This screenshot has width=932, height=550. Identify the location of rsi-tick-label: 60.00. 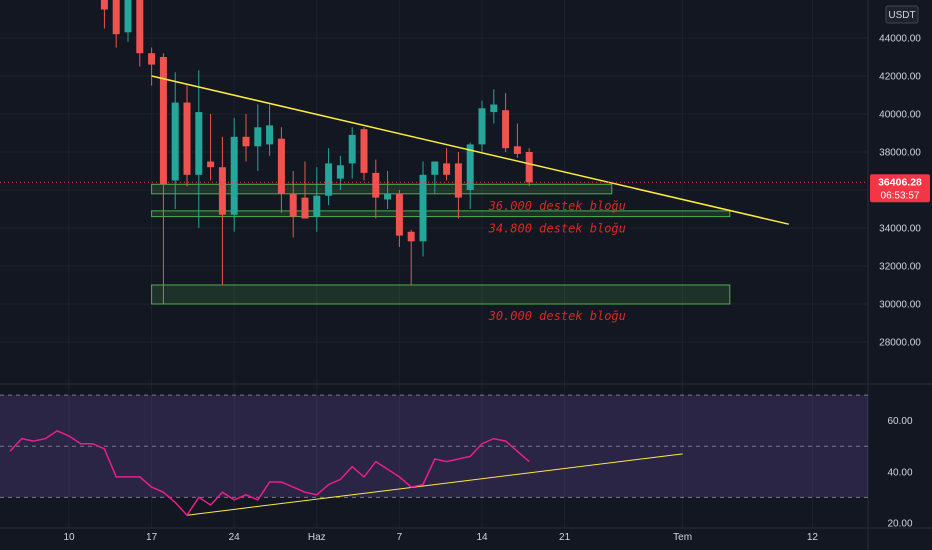
(899, 421).